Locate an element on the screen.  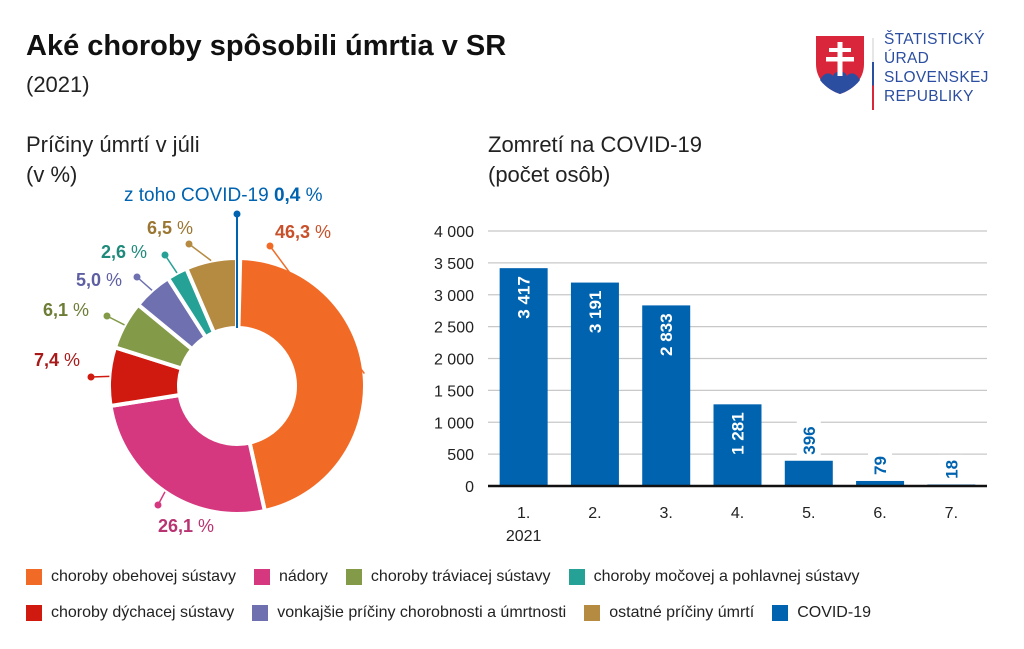
covid-leader-dot is located at coordinates (237, 214).